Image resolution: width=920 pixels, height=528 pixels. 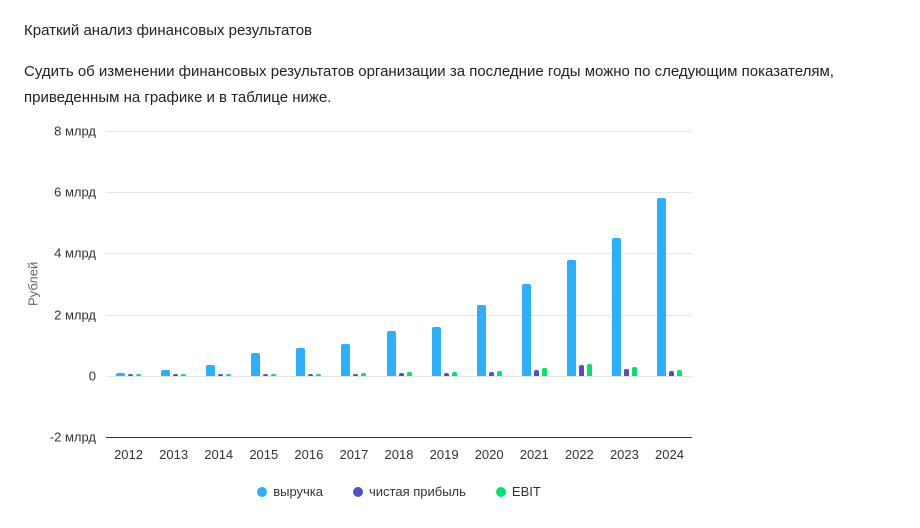 I want to click on legend-item-ebit: EBIT, so click(x=518, y=491).